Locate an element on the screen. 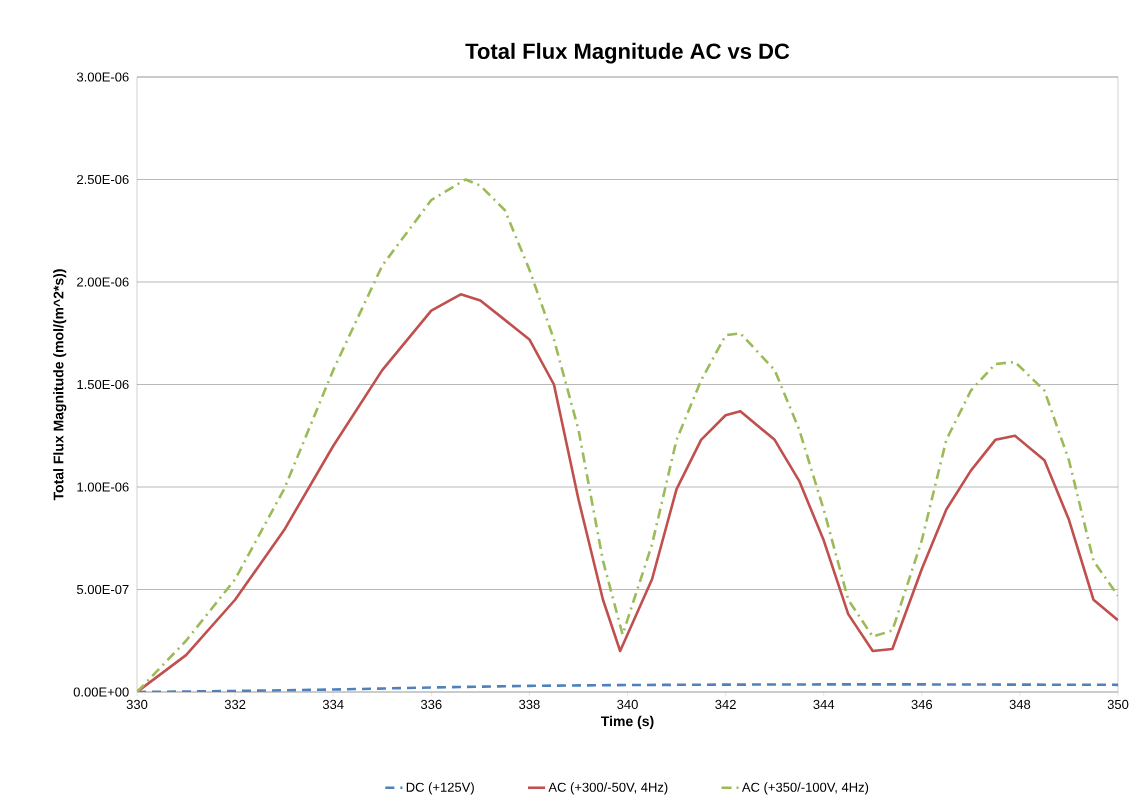 The width and height of the screenshot is (1133, 801). y-axis-title: Total Flux Magnitude (mol/(m^2*s)) is located at coordinates (60, 385).